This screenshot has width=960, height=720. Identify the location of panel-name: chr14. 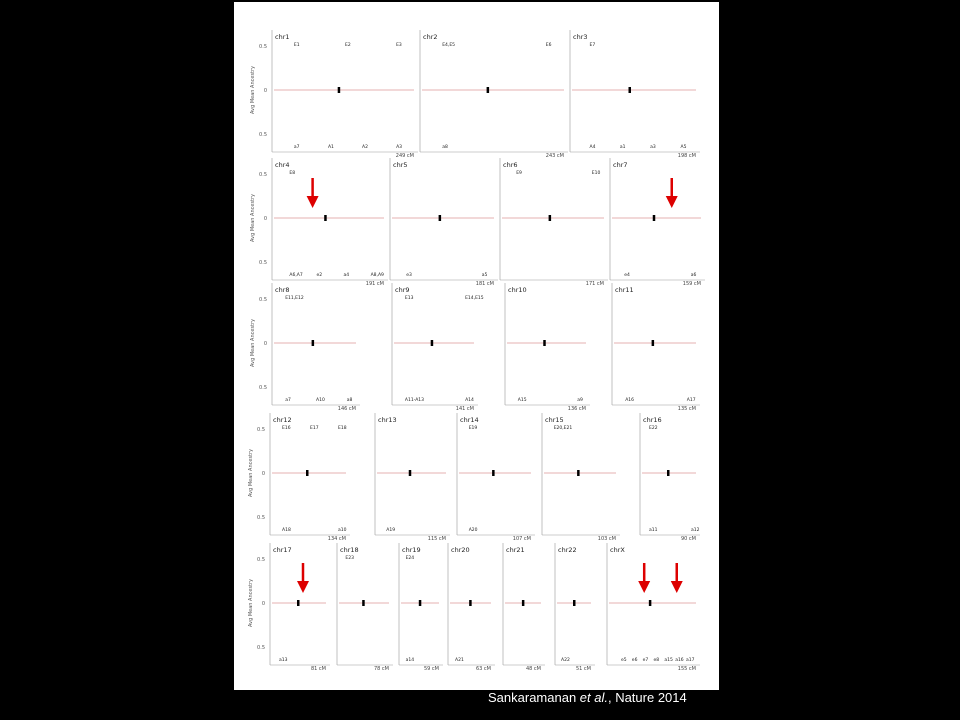
(469, 420).